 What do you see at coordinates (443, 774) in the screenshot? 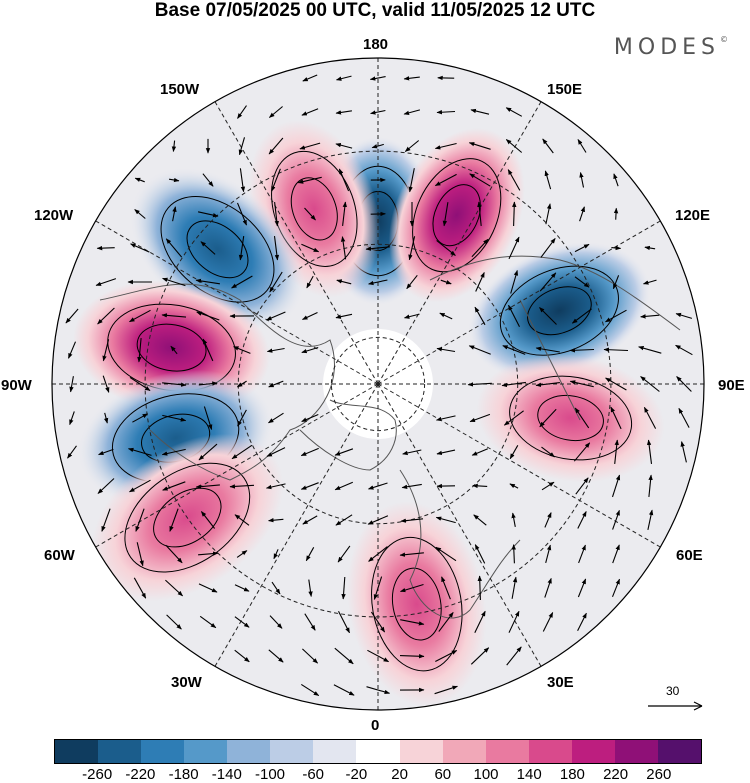
I see `colorbar-tick-label: 60` at bounding box center [443, 774].